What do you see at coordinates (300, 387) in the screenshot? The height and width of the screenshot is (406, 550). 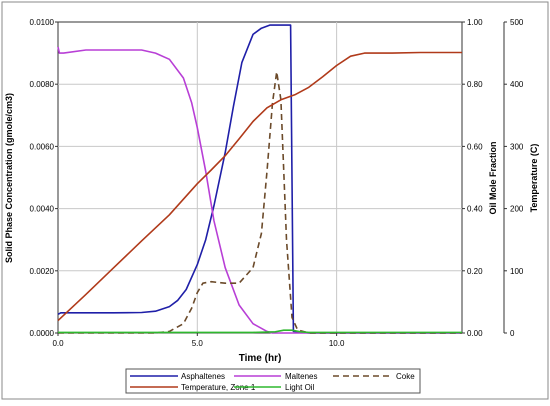 I see `legend-label-light-oil: Light Oil` at bounding box center [300, 387].